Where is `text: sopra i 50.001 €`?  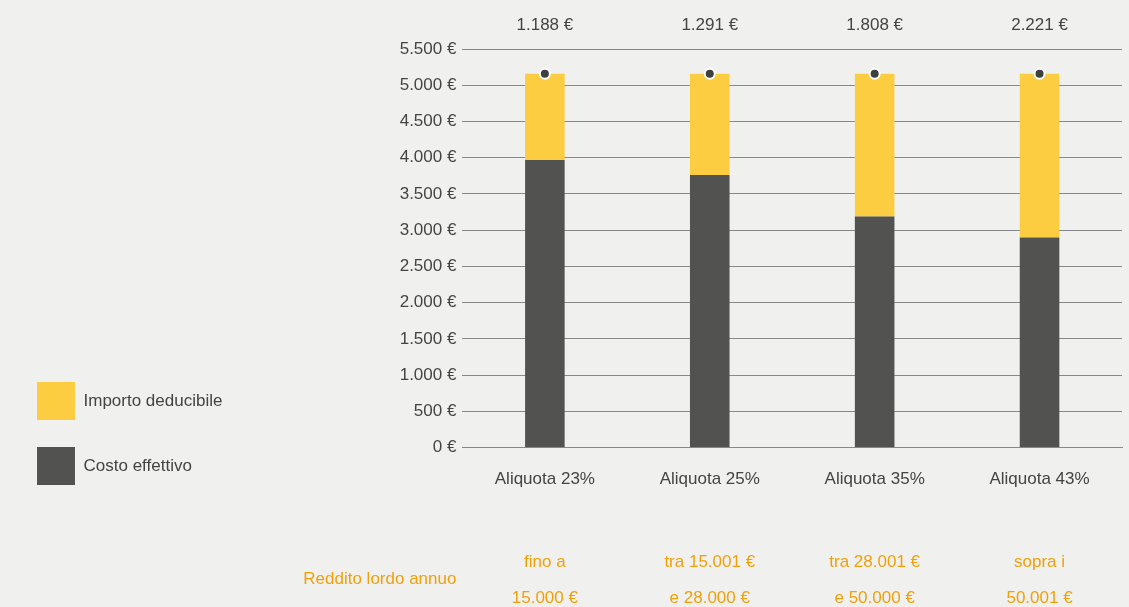
text: sopra i 50.001 € is located at coordinates (1040, 579).